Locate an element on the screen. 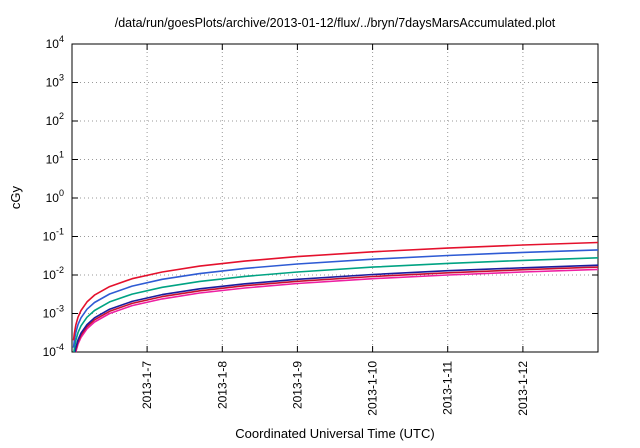 The image size is (640, 448). y-tick-label: 10³ is located at coordinates (55, 81).